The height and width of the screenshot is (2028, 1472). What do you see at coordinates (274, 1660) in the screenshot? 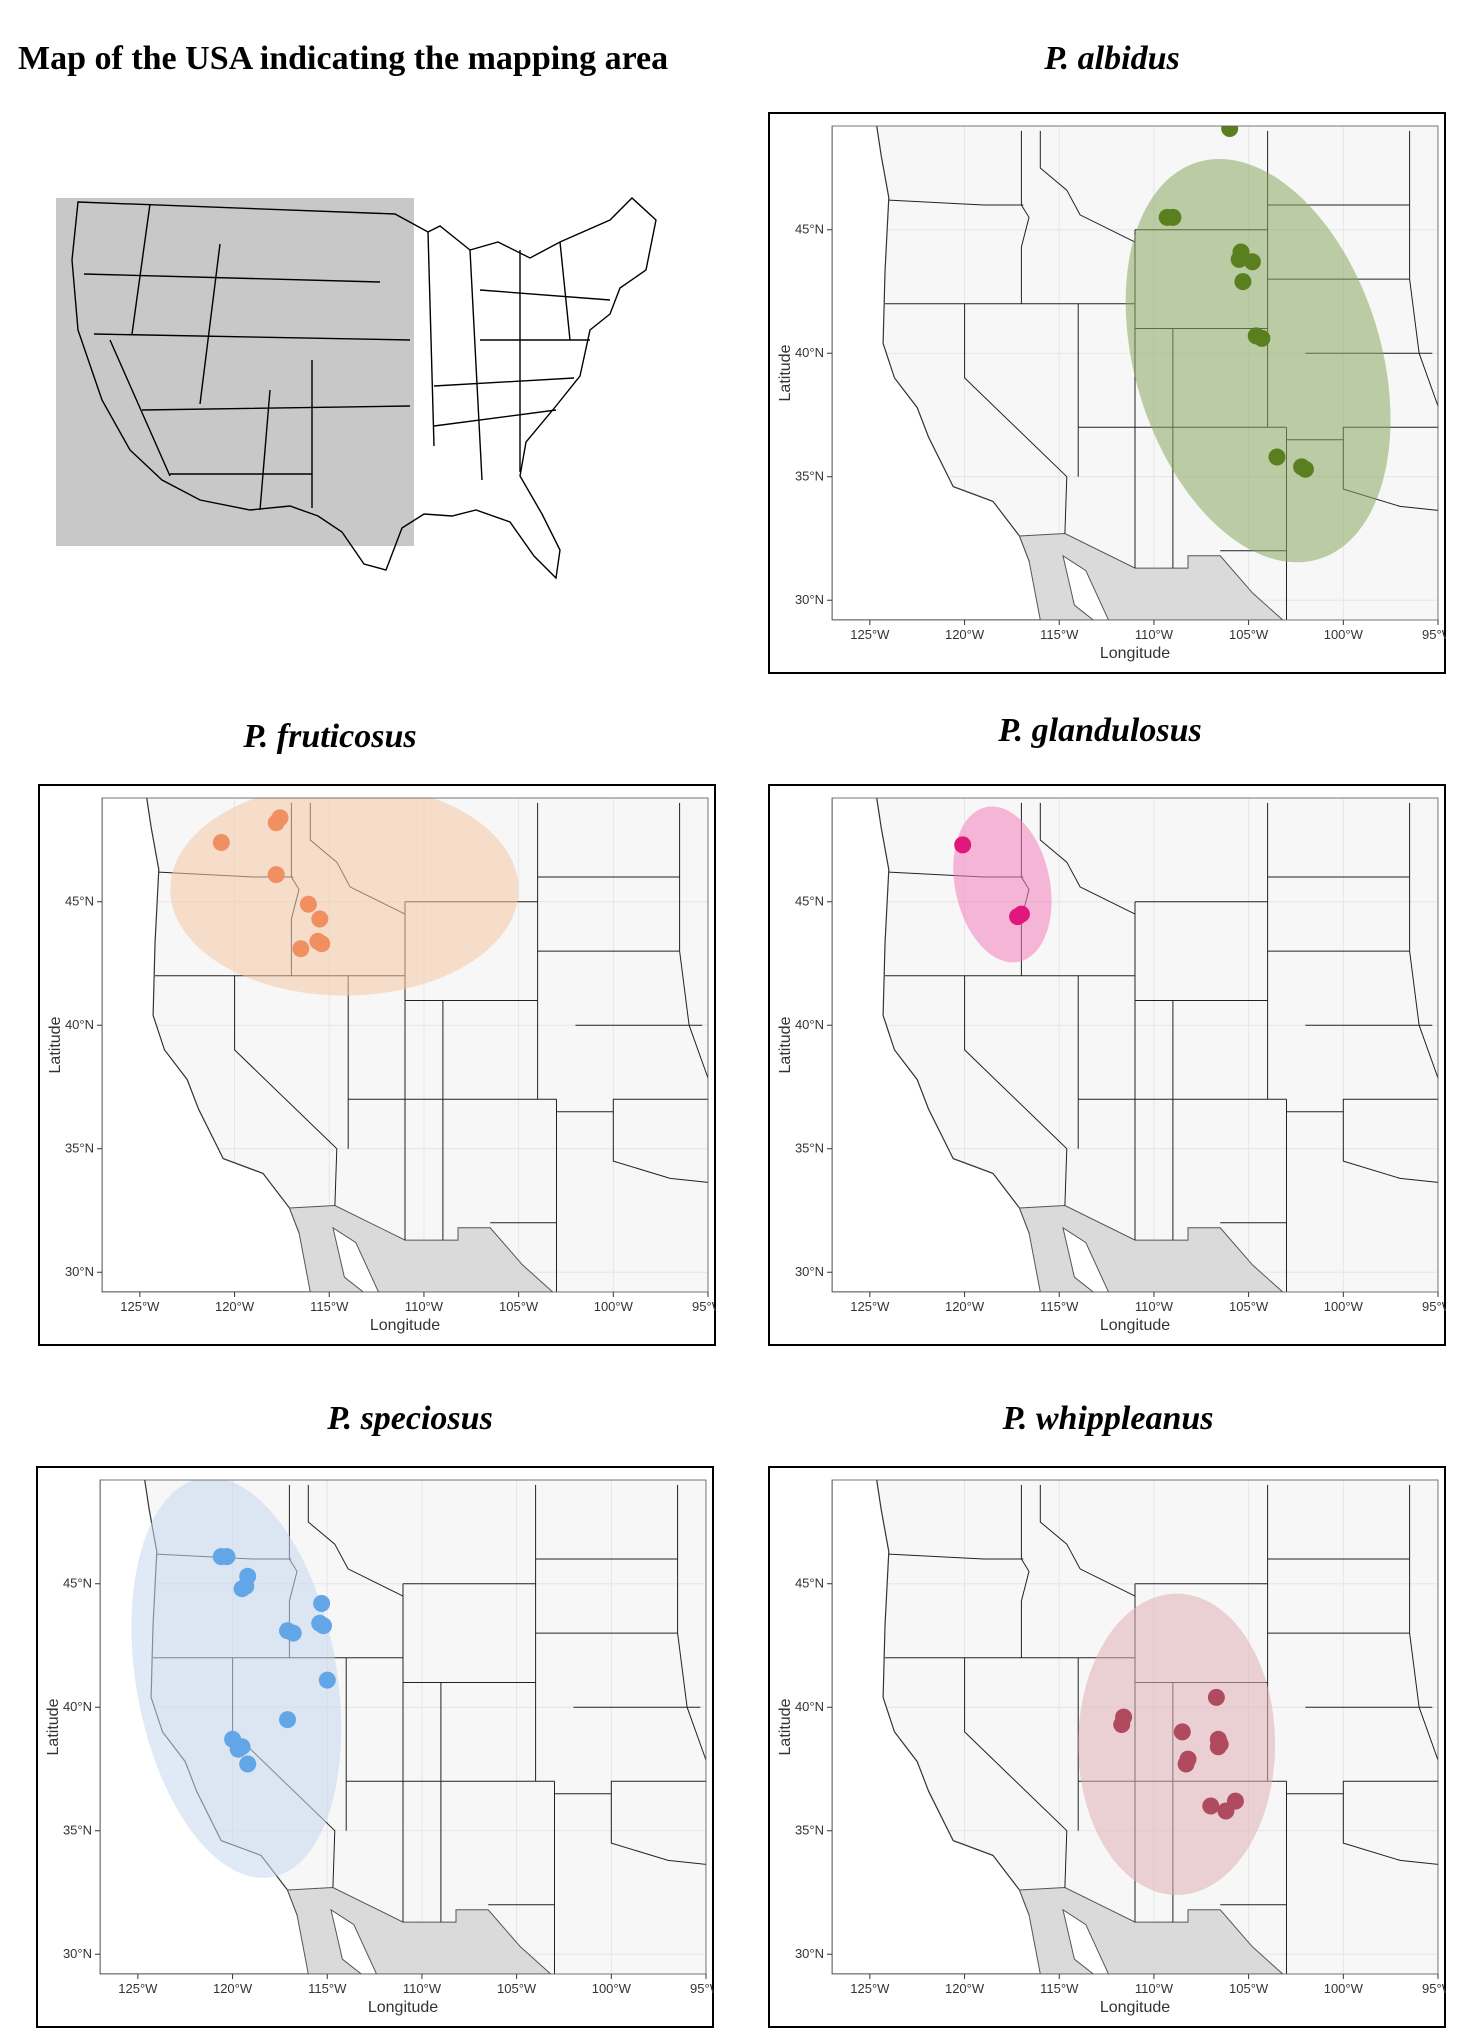
I see `occurrence-points-speciosus` at bounding box center [274, 1660].